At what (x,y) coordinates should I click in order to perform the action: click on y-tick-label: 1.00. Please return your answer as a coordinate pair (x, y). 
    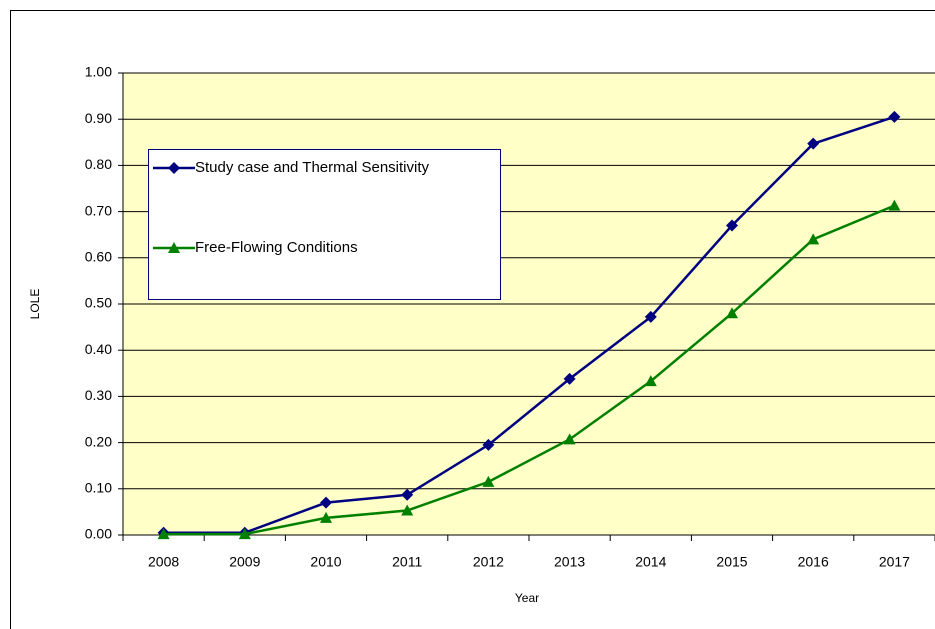
    Looking at the image, I should click on (98, 72).